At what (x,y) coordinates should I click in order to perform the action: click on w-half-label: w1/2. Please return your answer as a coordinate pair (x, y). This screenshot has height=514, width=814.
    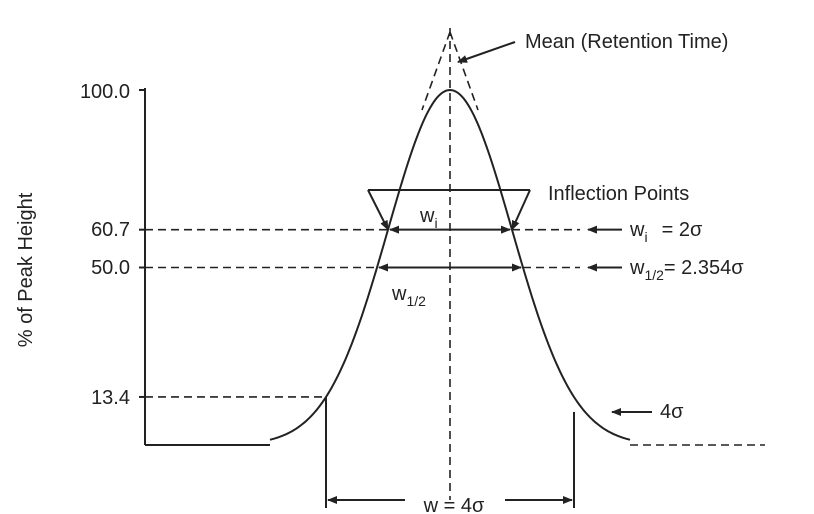
    Looking at the image, I should click on (408, 296).